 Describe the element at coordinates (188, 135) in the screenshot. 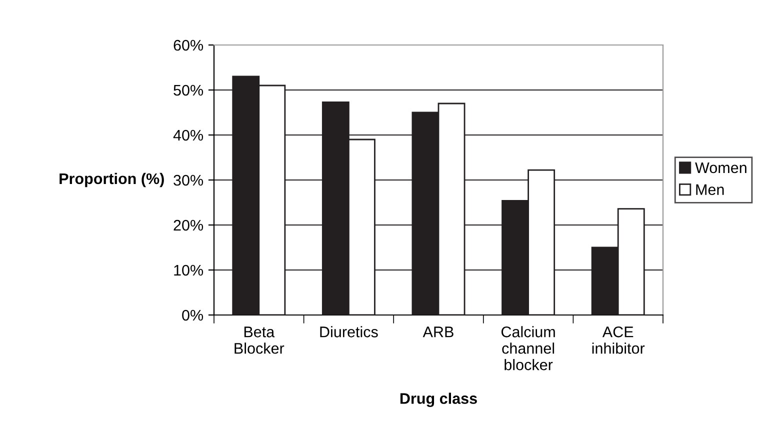

I see `y-tick-label: 40%` at that location.